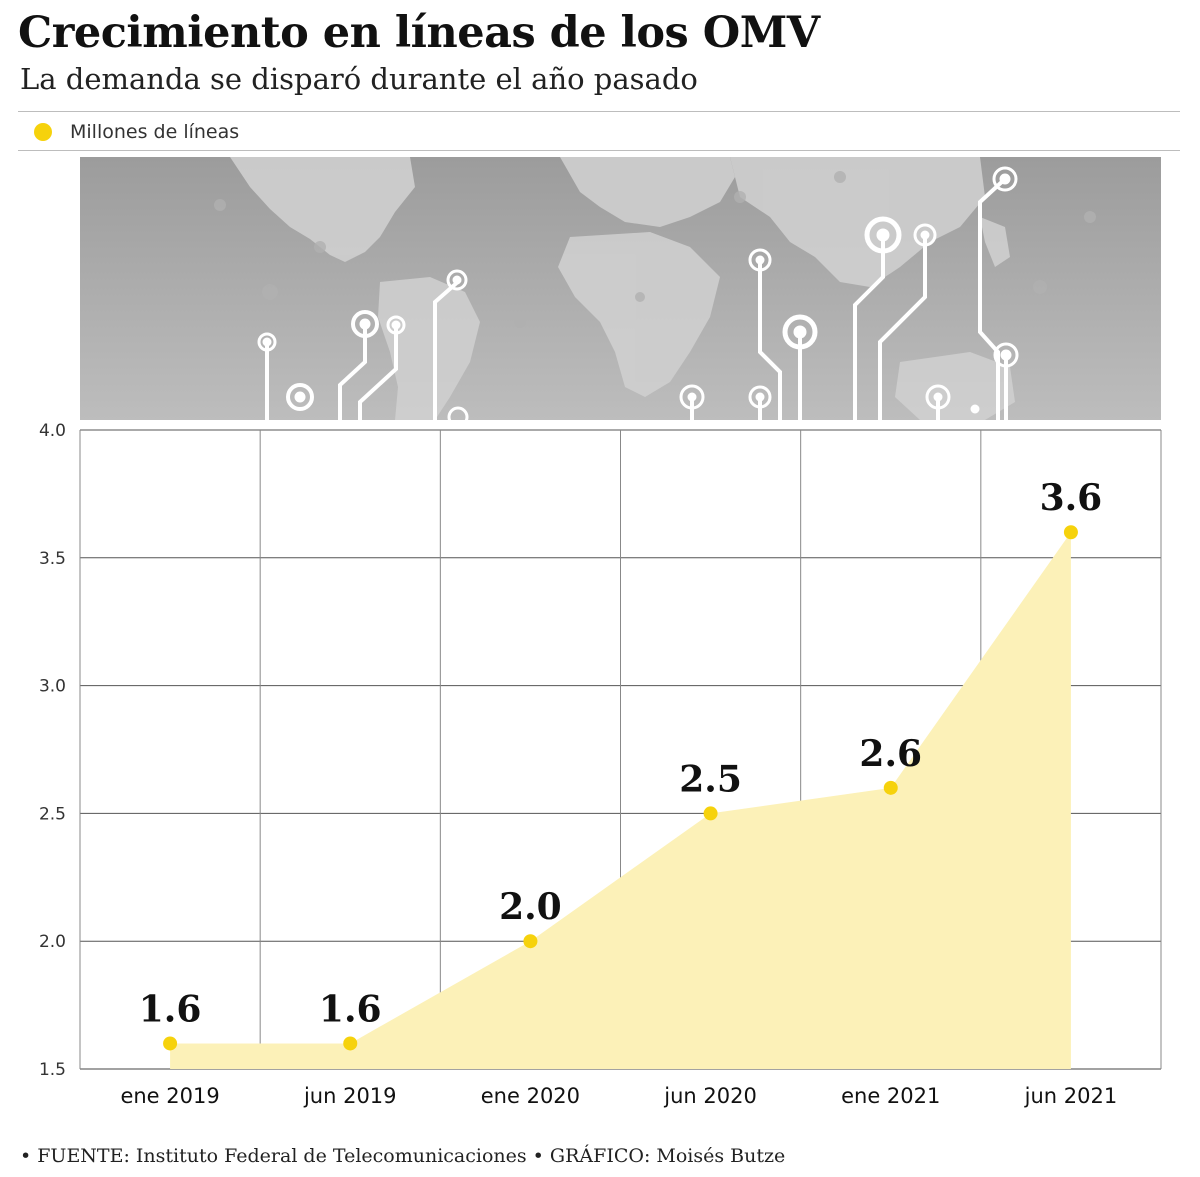 The image size is (1200, 1177). What do you see at coordinates (52, 559) in the screenshot?
I see `y-tick-label: 3.5` at bounding box center [52, 559].